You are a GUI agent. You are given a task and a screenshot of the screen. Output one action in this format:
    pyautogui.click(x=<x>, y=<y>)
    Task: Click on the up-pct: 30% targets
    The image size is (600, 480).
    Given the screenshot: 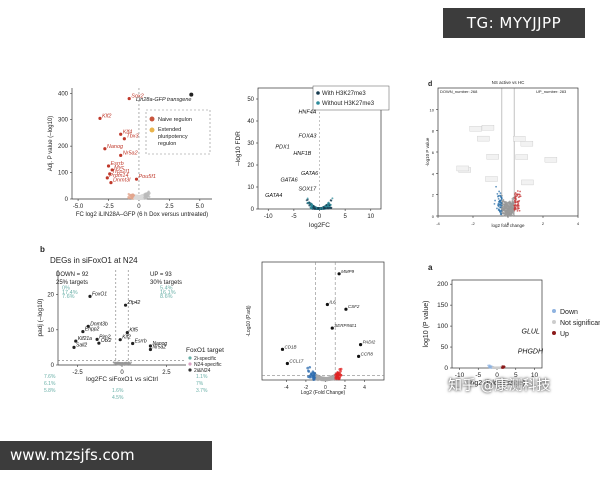 What is the action you would take?
    pyautogui.click(x=166, y=283)
    